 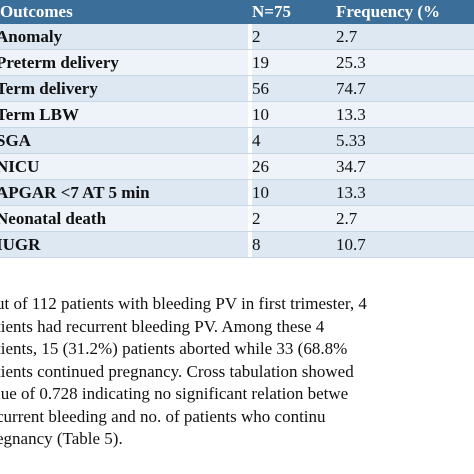 What do you see at coordinates (124, 218) in the screenshot?
I see `outcome-cell: Neonatal death` at bounding box center [124, 218].